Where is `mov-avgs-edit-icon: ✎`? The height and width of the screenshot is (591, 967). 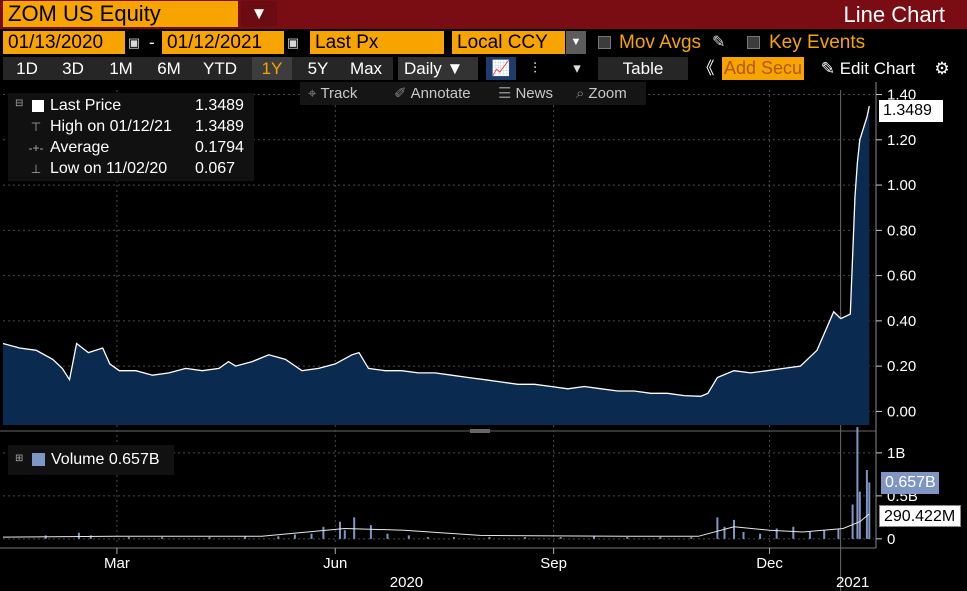 mov-avgs-edit-icon: ✎ is located at coordinates (719, 42).